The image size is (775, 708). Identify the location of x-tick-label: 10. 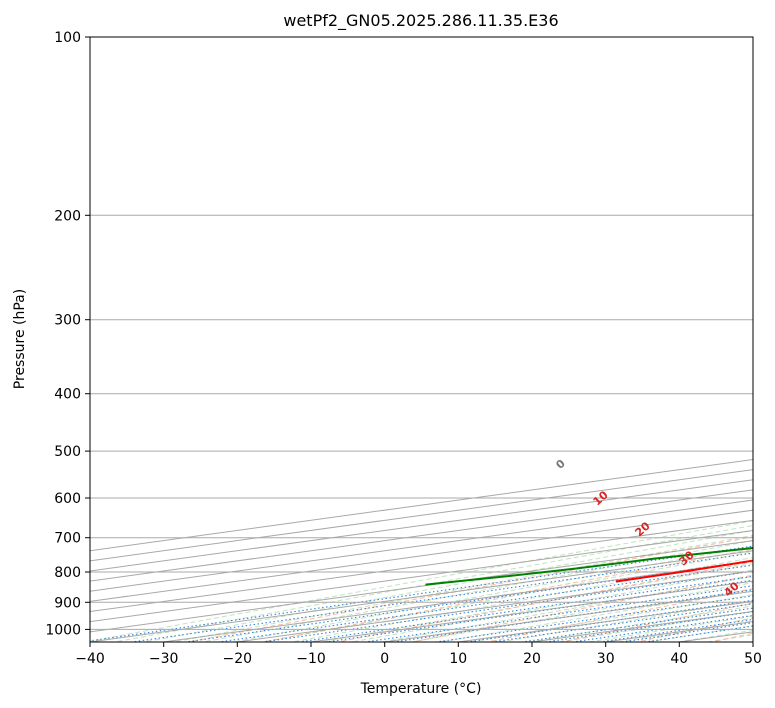
(458, 659).